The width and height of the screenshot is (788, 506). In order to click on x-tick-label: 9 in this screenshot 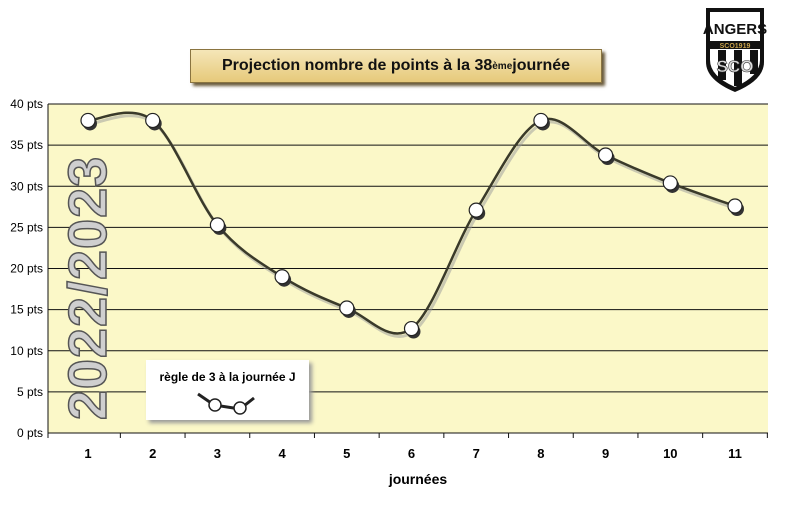, I will do `click(605, 453)`.